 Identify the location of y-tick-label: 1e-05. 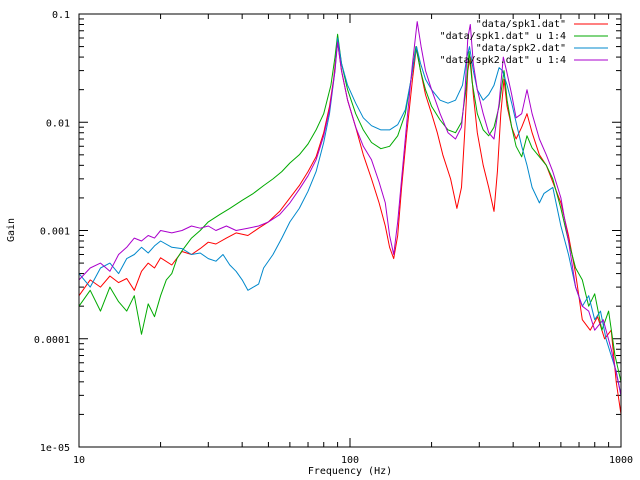
(55, 448).